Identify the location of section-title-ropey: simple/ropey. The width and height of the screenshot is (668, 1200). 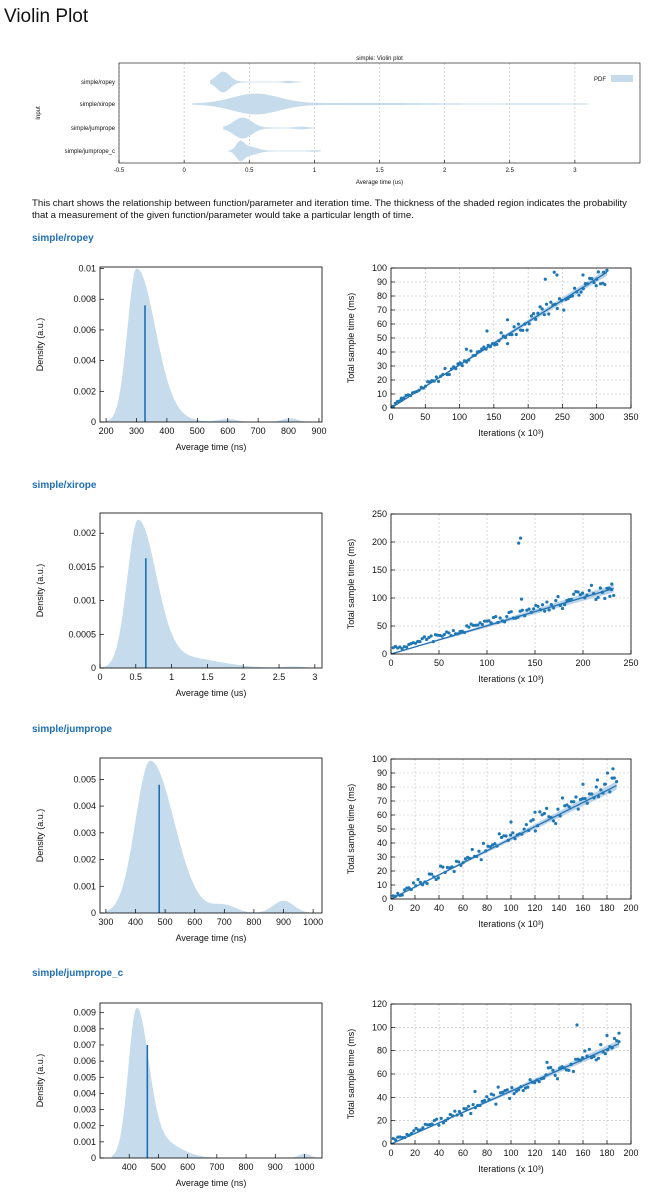
(63, 238).